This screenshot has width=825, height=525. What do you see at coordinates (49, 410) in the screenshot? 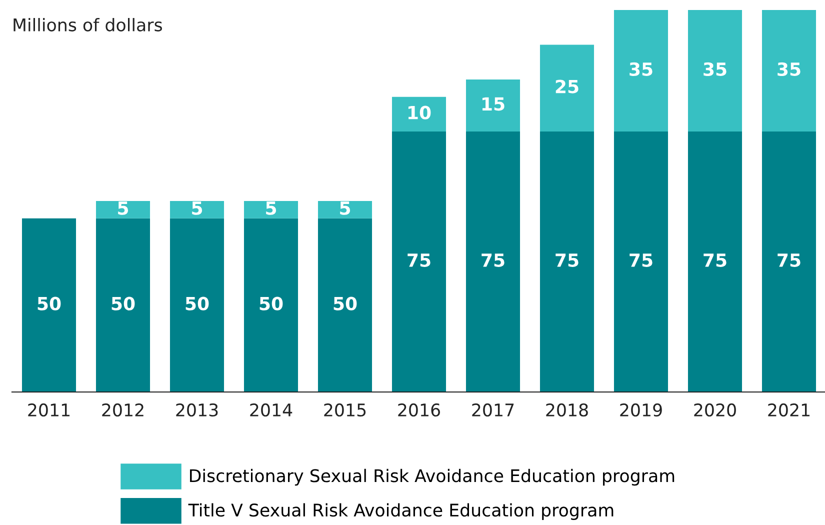
I see `x-tick-label: 2011` at bounding box center [49, 410].